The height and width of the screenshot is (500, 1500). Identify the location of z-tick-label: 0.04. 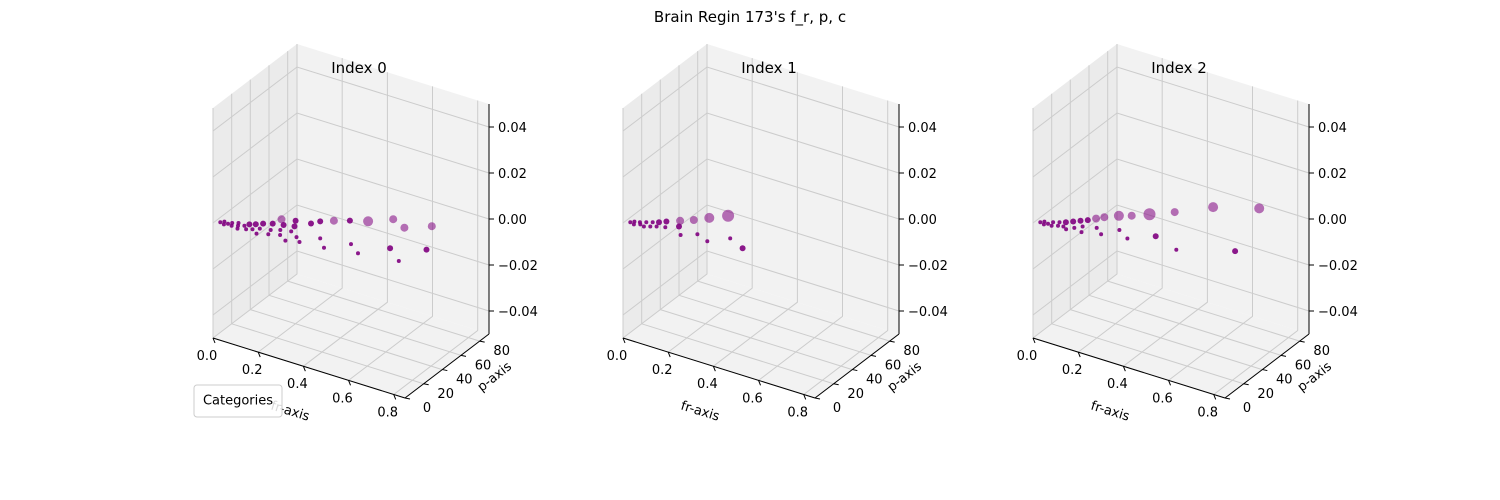
(1332, 128).